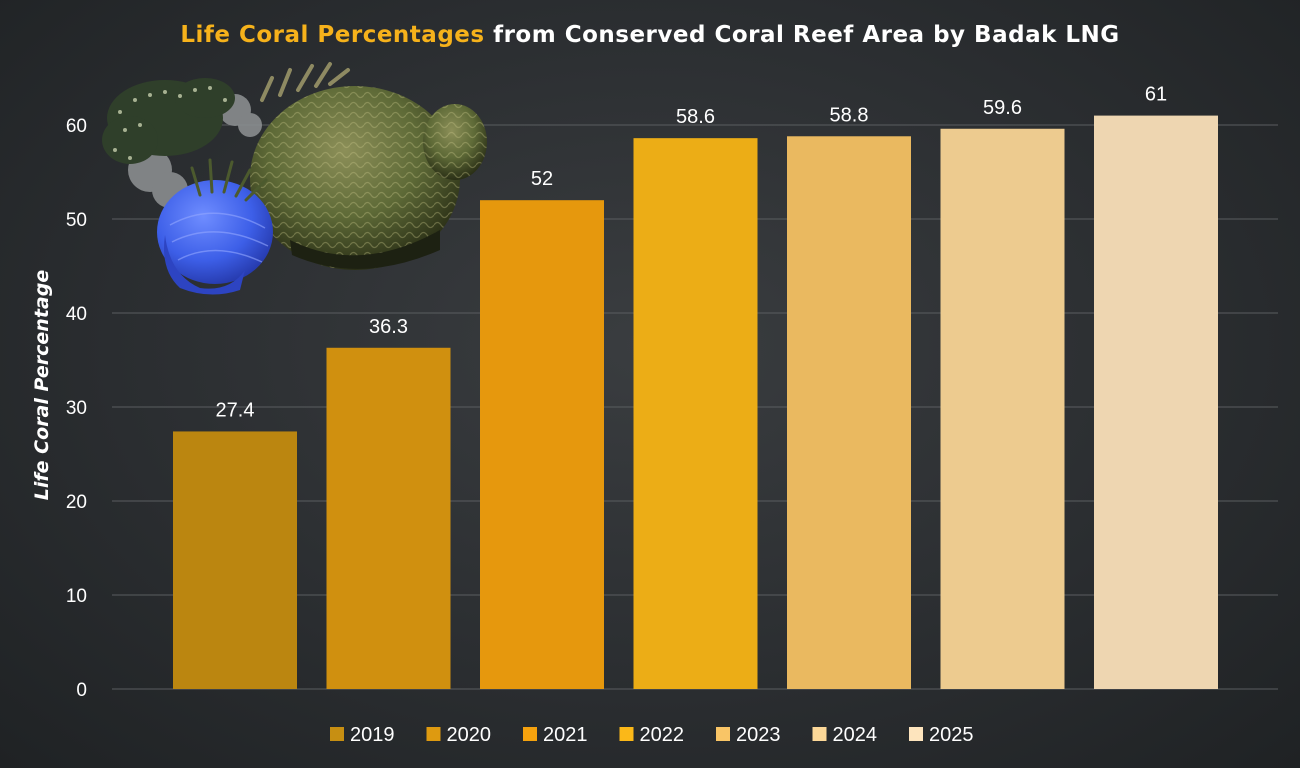 This screenshot has height=768, width=1300. I want to click on legend-label-2025: 2025, so click(951, 735).